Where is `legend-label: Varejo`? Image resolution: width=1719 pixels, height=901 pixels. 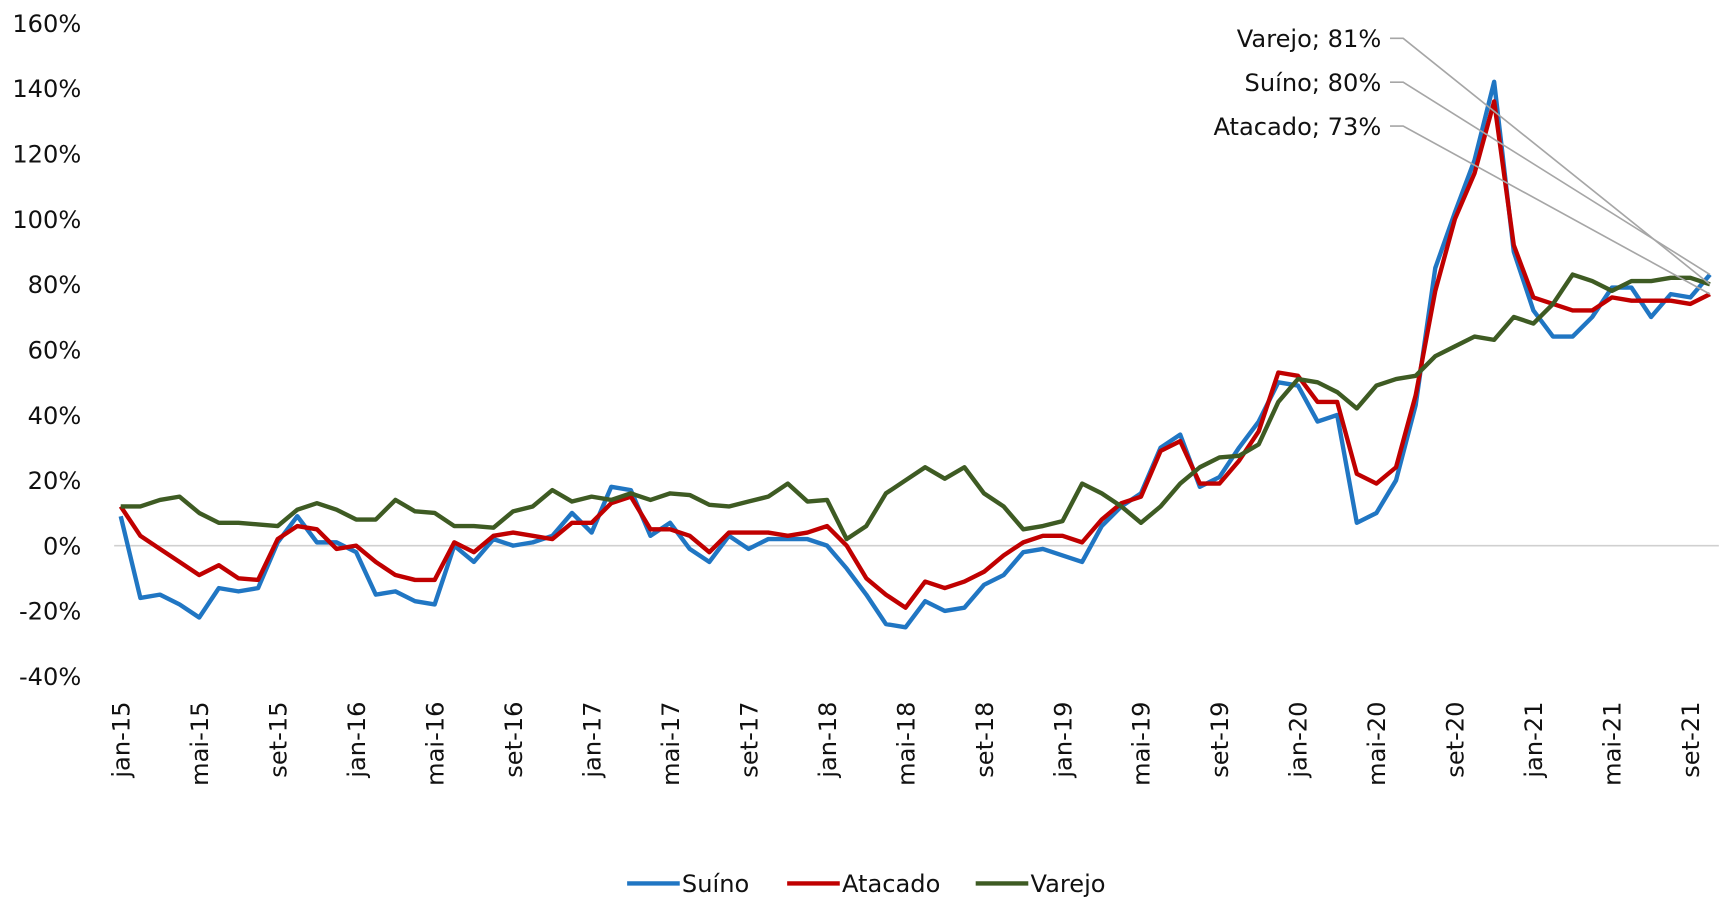
legend-label: Varejo is located at coordinates (1067, 884).